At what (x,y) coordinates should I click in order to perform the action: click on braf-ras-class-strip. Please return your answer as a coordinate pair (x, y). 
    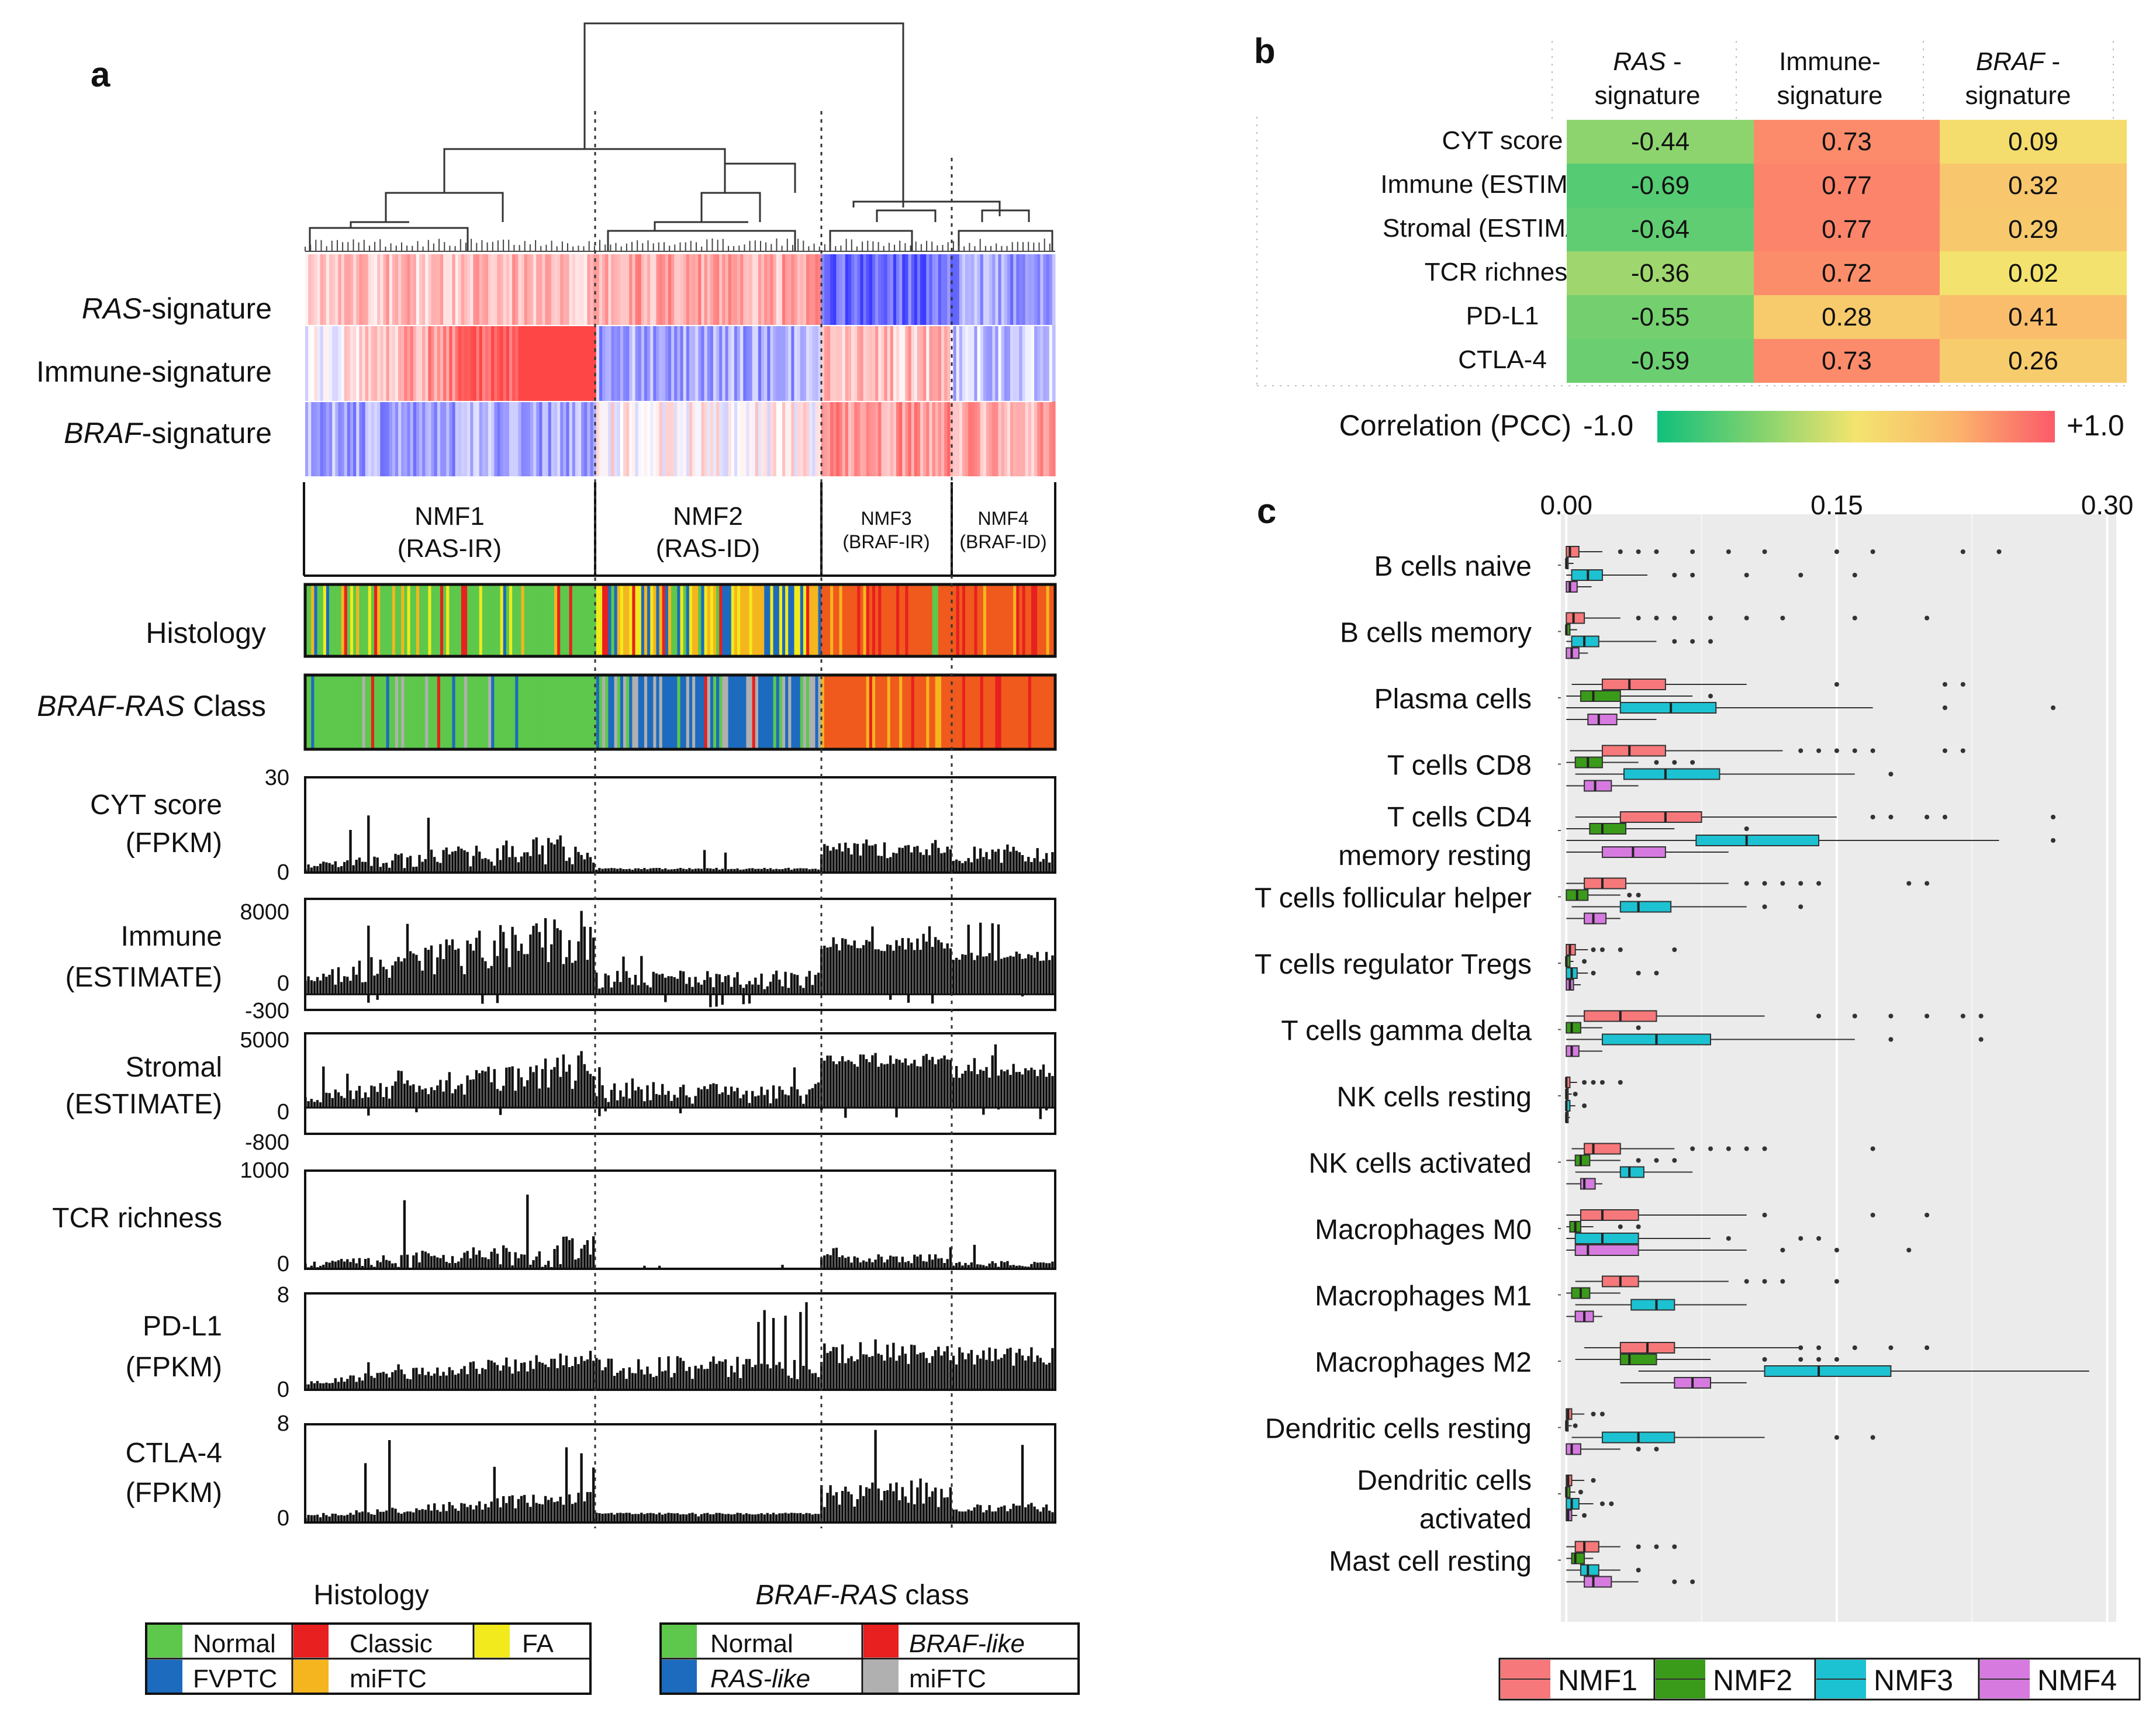
    Looking at the image, I should click on (680, 712).